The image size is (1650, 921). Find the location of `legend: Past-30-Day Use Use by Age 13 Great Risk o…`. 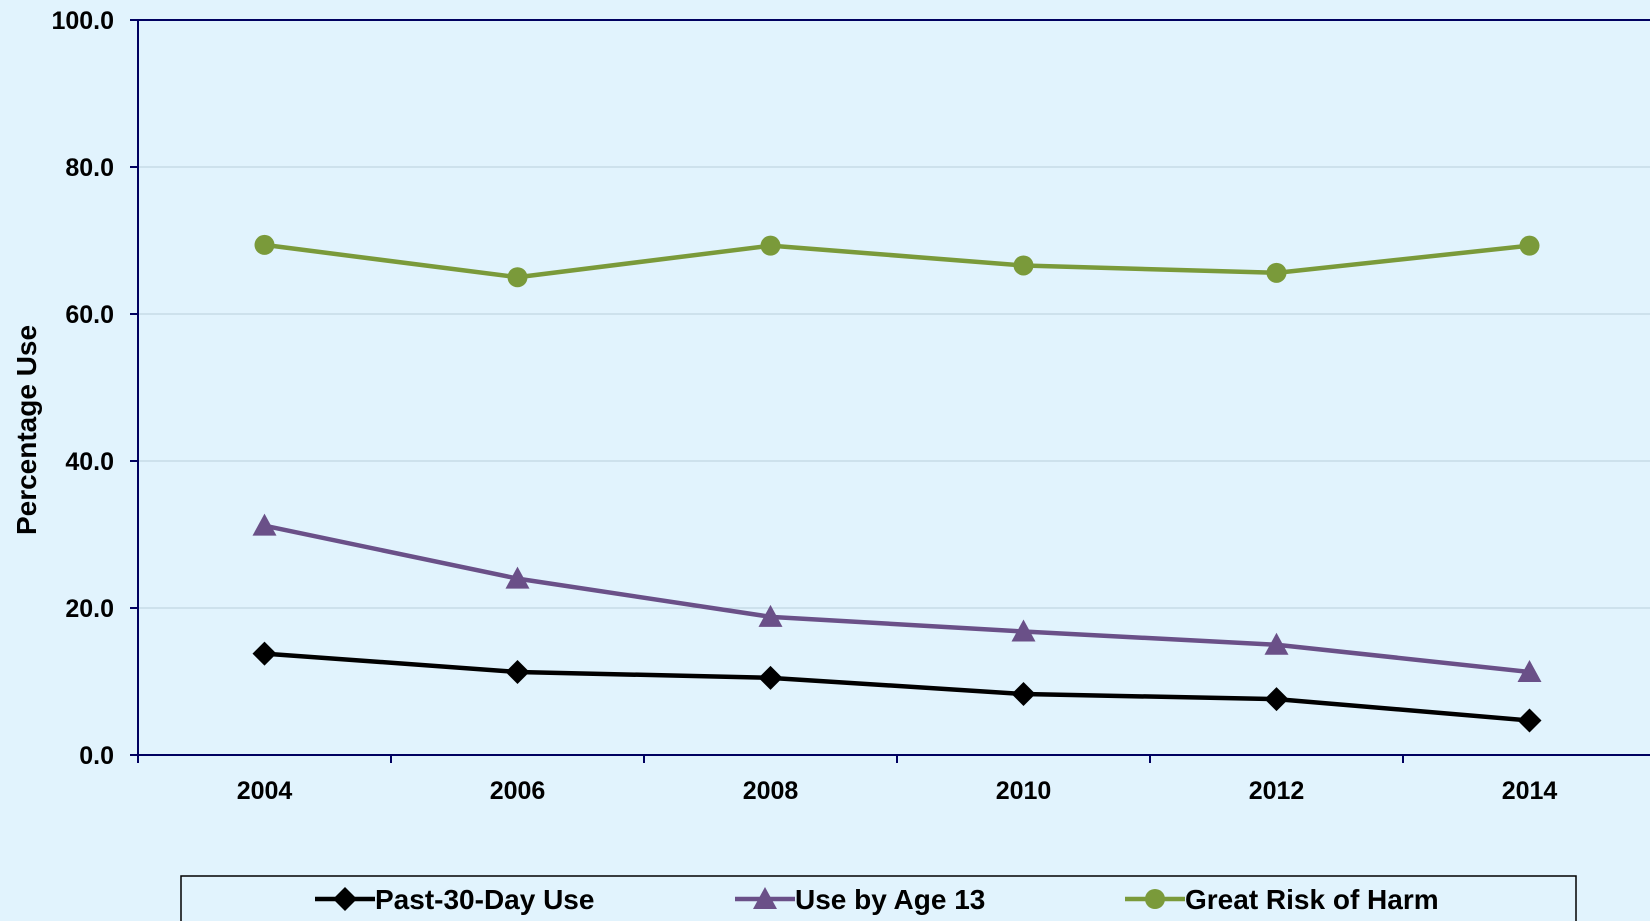

legend: Past-30-Day Use Use by Age 13 Great Risk o… is located at coordinates (878, 898).